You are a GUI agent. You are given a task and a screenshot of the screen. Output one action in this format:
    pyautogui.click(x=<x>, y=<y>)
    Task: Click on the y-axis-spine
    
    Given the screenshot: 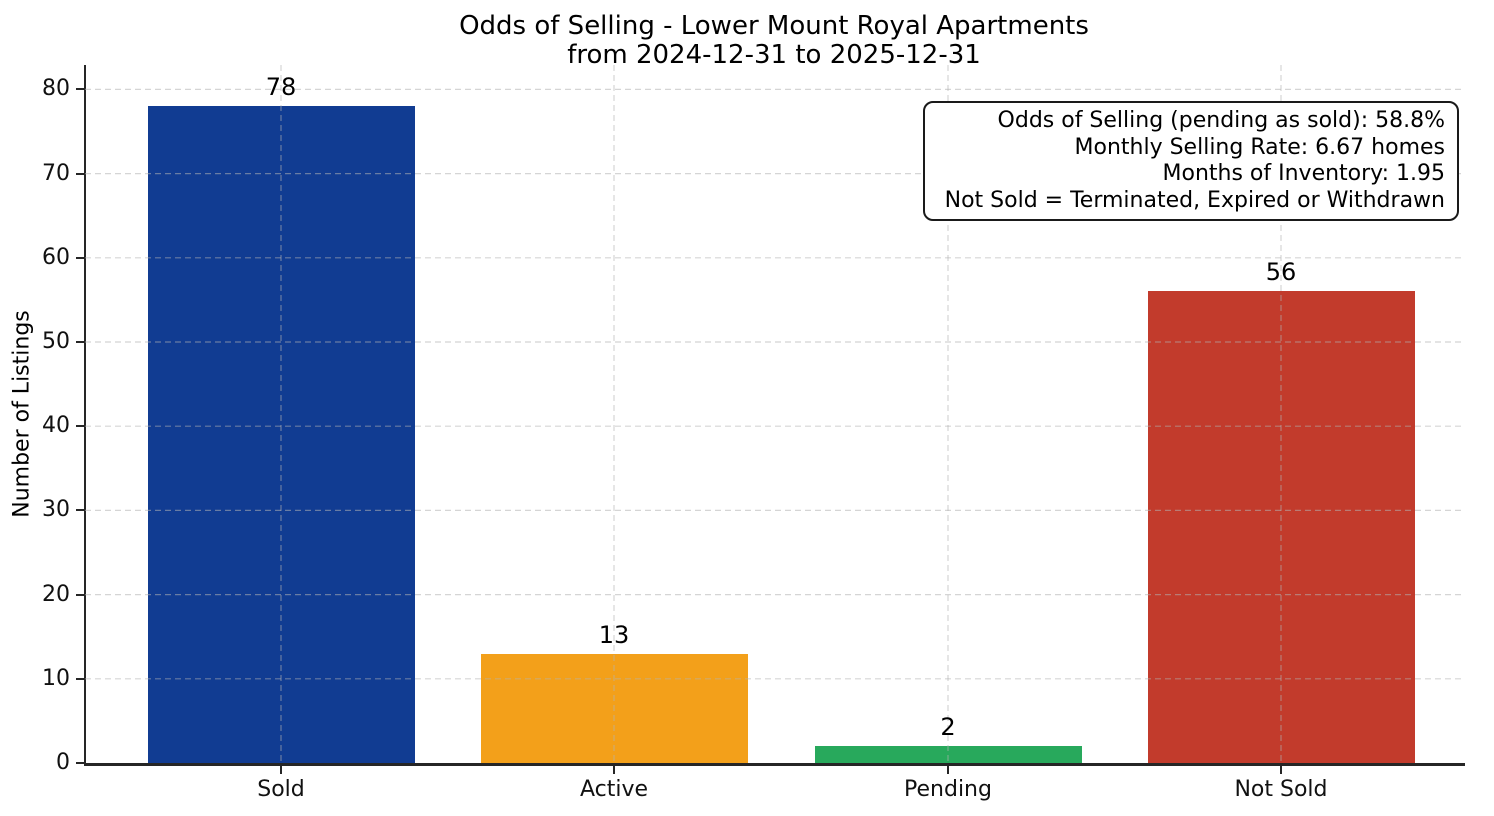 What is the action you would take?
    pyautogui.click(x=85, y=415)
    